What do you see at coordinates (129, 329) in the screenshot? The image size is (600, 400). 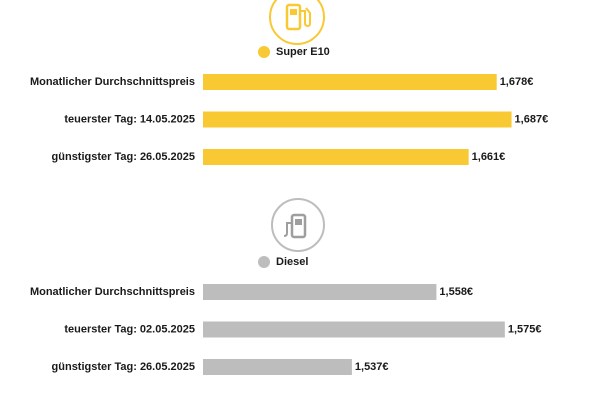 I see `category-label: teuerster Tag: 02.05.2025` at bounding box center [129, 329].